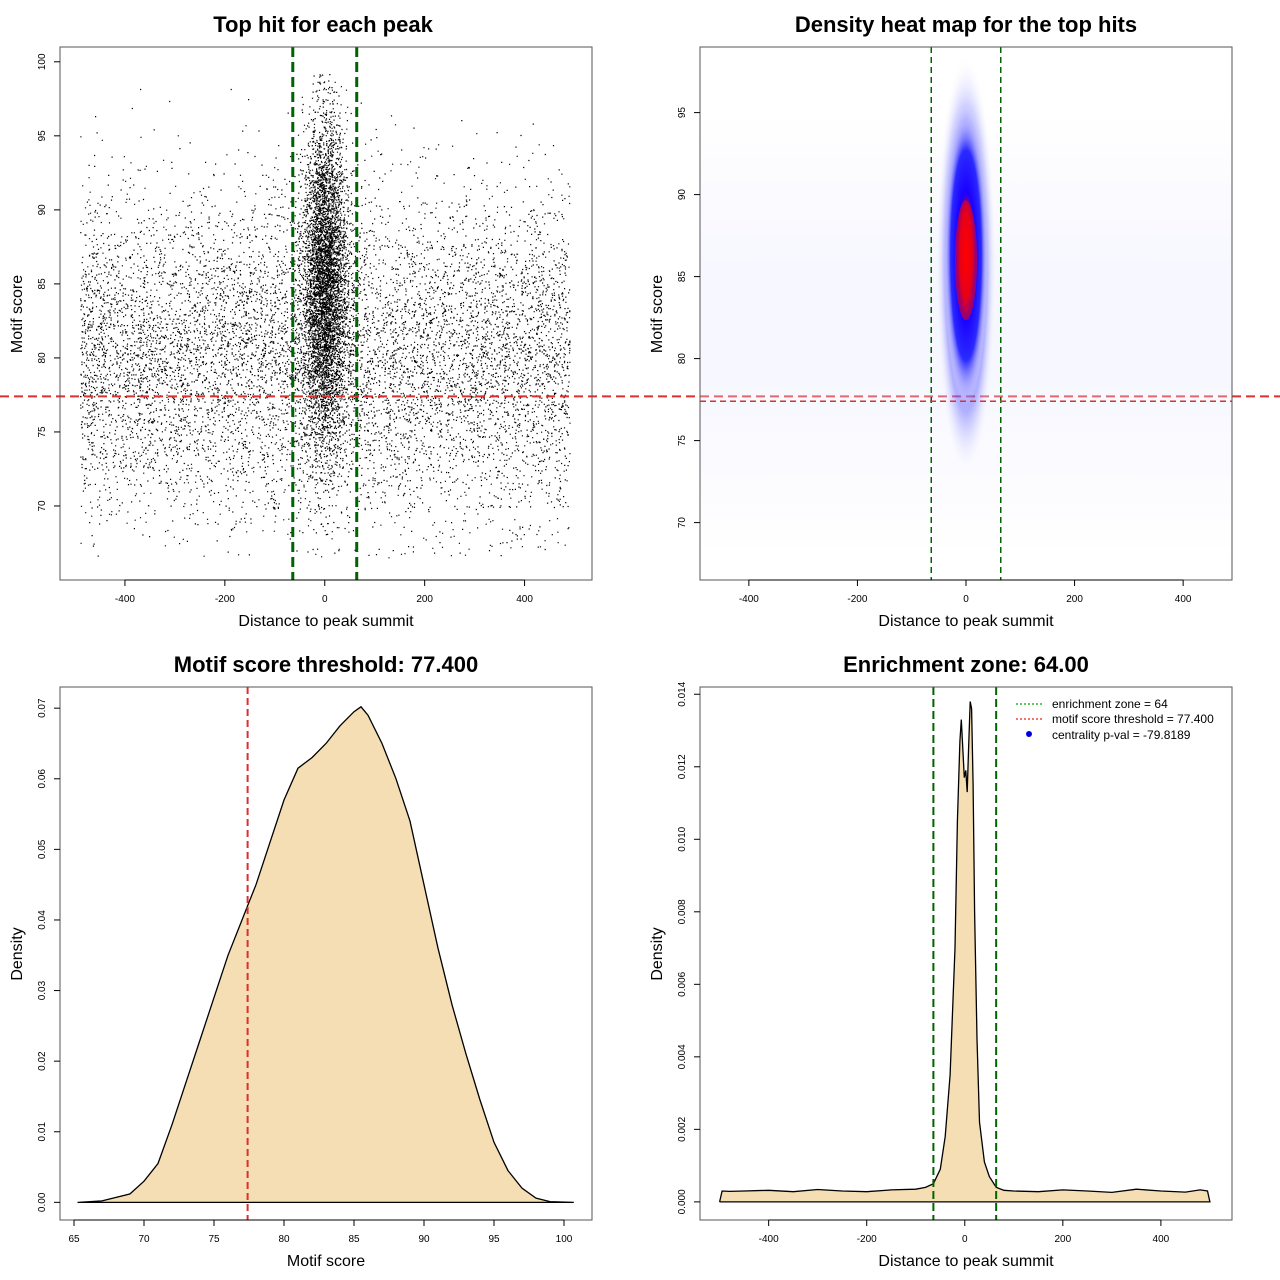  Describe the element at coordinates (682, 1056) in the screenshot. I see `y-tick-label: 0.004` at that location.